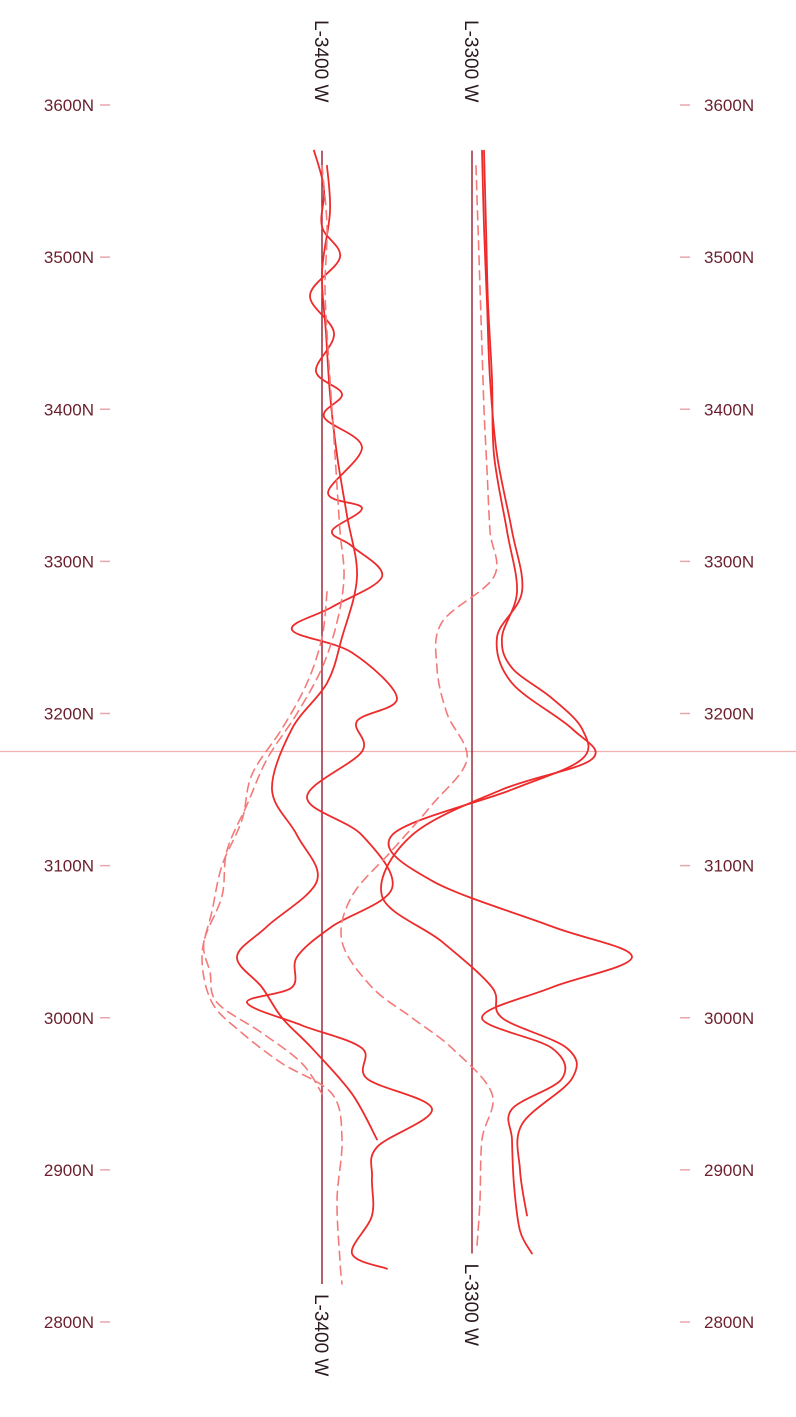 This screenshot has width=796, height=1417. What do you see at coordinates (729, 105) in the screenshot?
I see `y-tick-label-right: 3600N` at bounding box center [729, 105].